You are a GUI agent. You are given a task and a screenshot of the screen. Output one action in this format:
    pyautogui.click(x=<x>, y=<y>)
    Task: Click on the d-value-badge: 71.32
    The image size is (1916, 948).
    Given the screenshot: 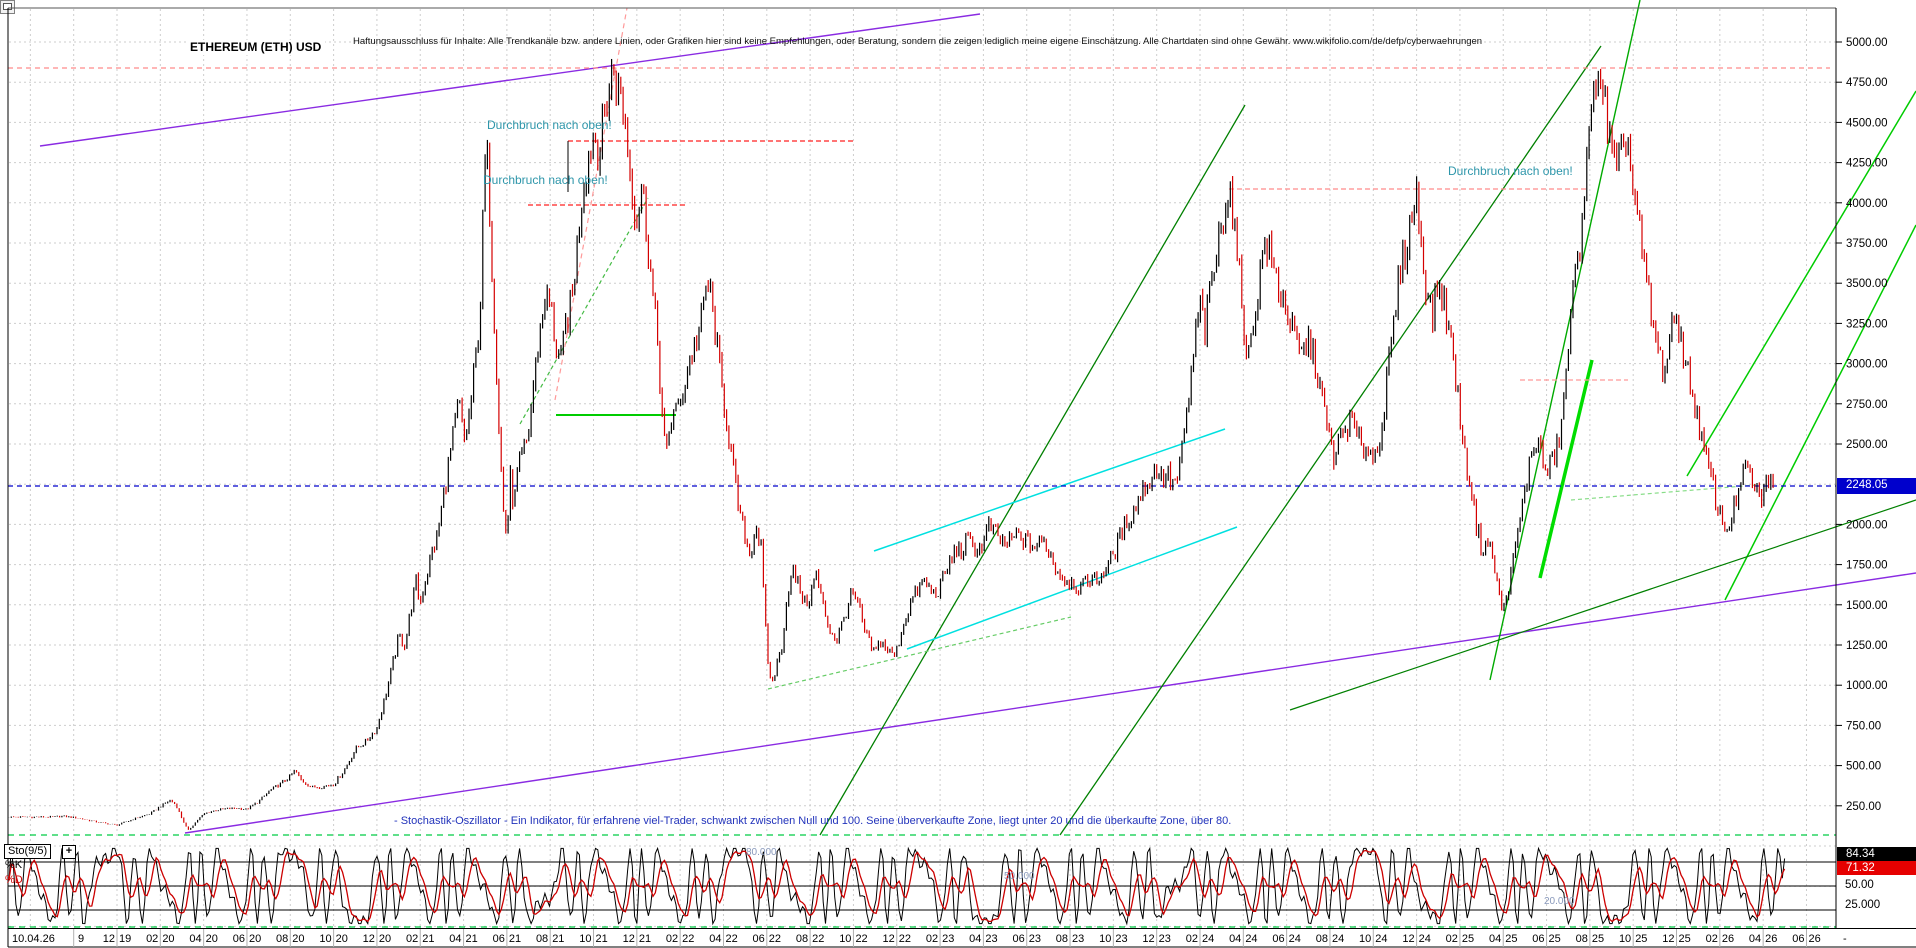 What is the action you would take?
    pyautogui.click(x=1876, y=868)
    